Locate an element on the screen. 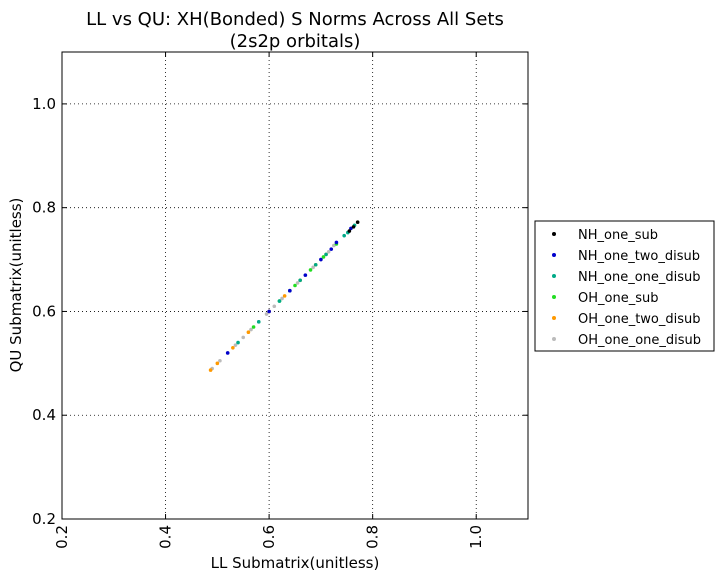  legend-label: OH_one_two_disub is located at coordinates (639, 319).